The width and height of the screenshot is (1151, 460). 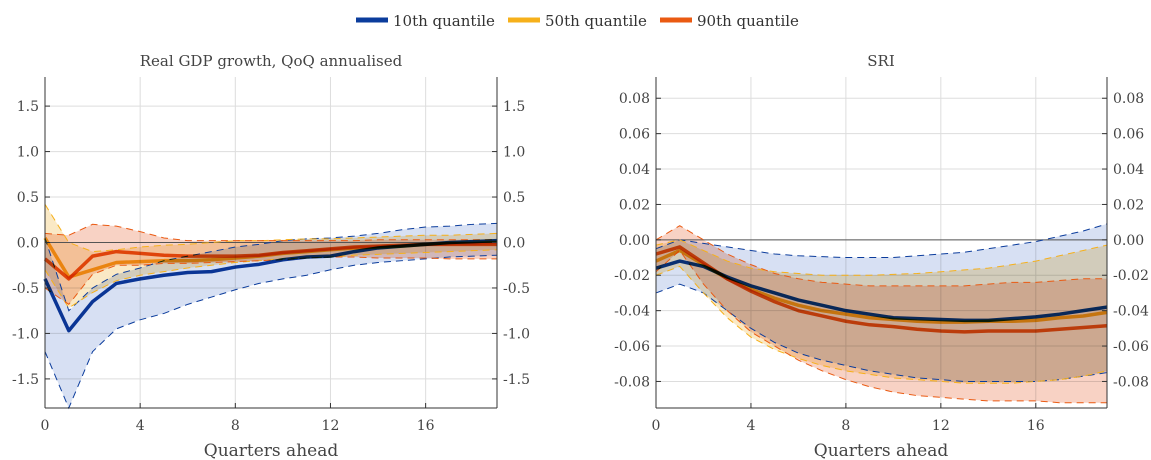 What do you see at coordinates (516, 334) in the screenshot?
I see `y-tick-label-right: -1.0` at bounding box center [516, 334].